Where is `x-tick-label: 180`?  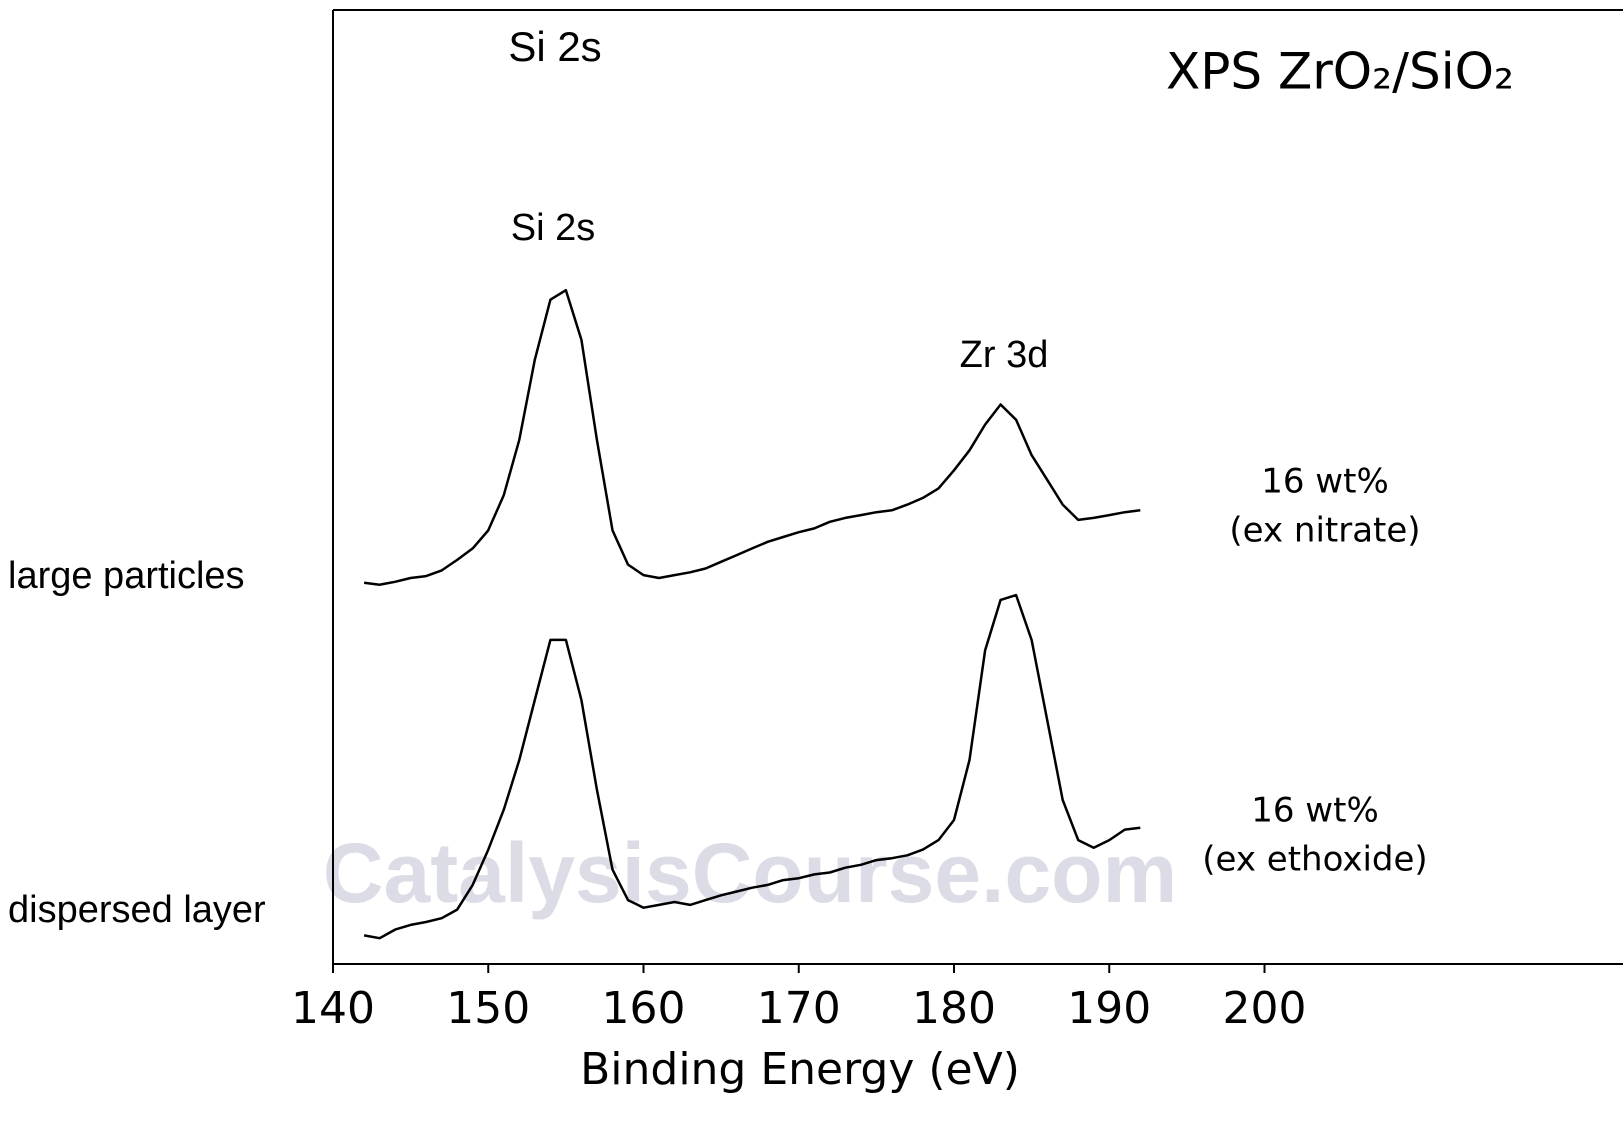 x-tick-label: 180 is located at coordinates (954, 1008).